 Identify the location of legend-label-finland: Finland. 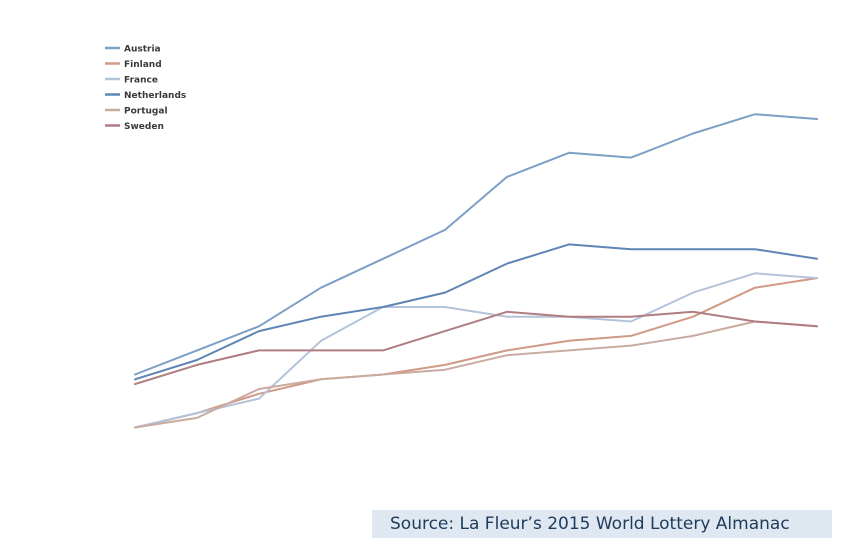
(143, 65).